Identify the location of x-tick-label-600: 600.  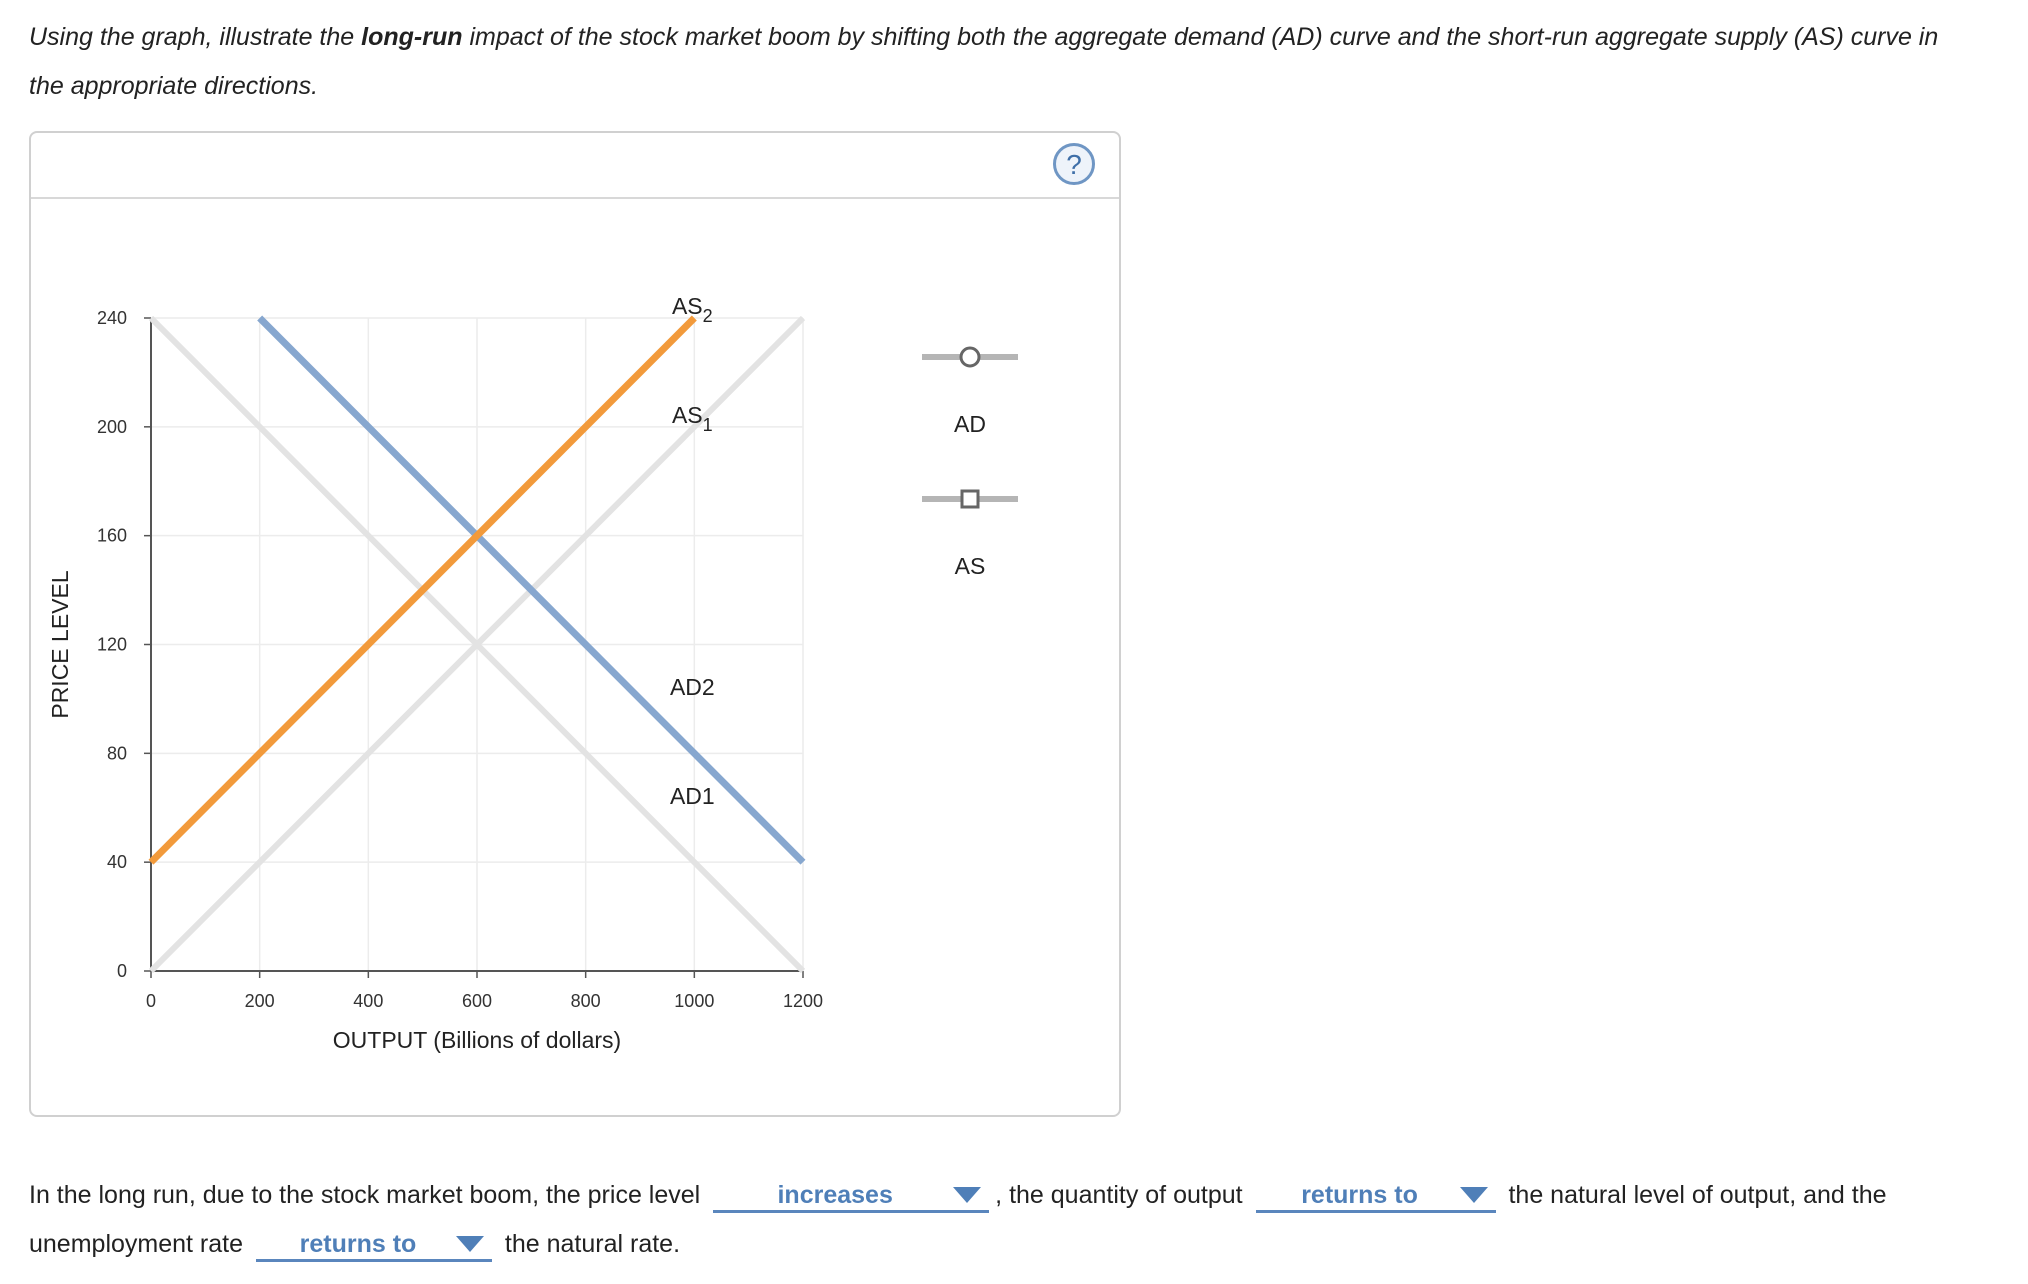
(477, 1001).